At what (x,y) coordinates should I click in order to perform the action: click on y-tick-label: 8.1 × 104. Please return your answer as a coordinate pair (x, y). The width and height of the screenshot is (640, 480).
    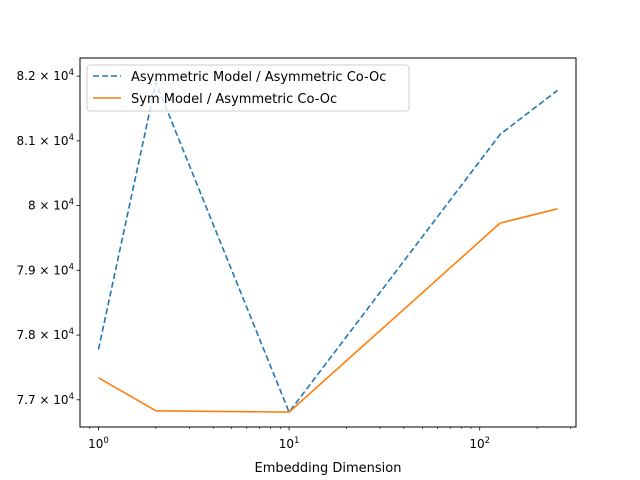
    Looking at the image, I should click on (45, 140).